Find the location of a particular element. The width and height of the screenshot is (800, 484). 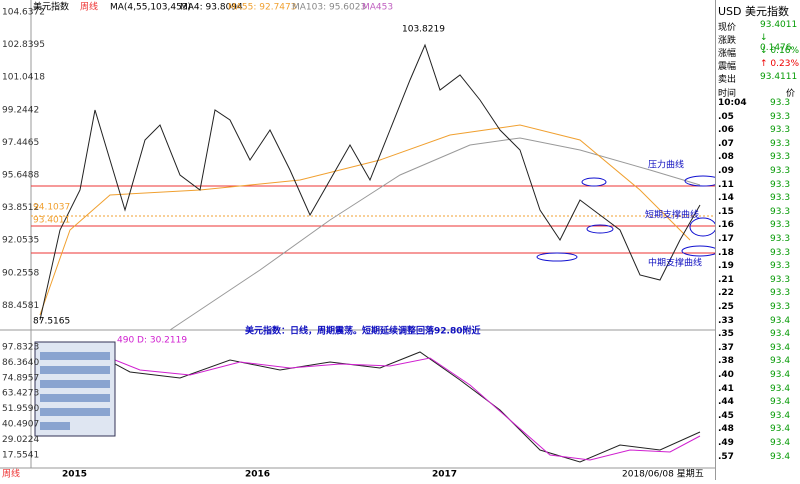

quote-title: USD 美元指数 is located at coordinates (754, 11).